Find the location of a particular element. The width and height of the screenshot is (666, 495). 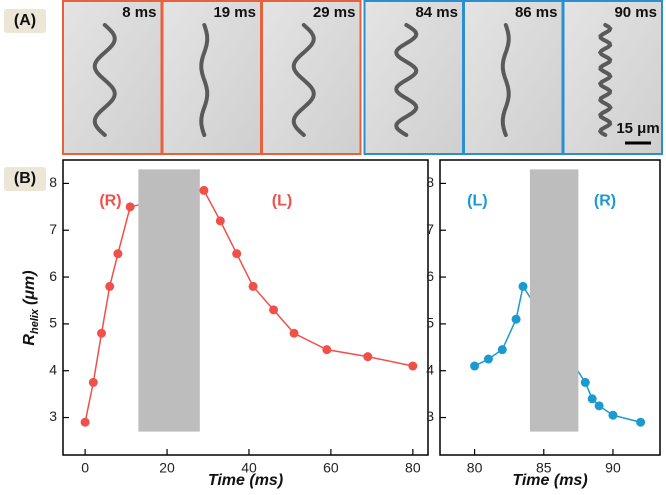

x-tick-label: 60 is located at coordinates (331, 468).